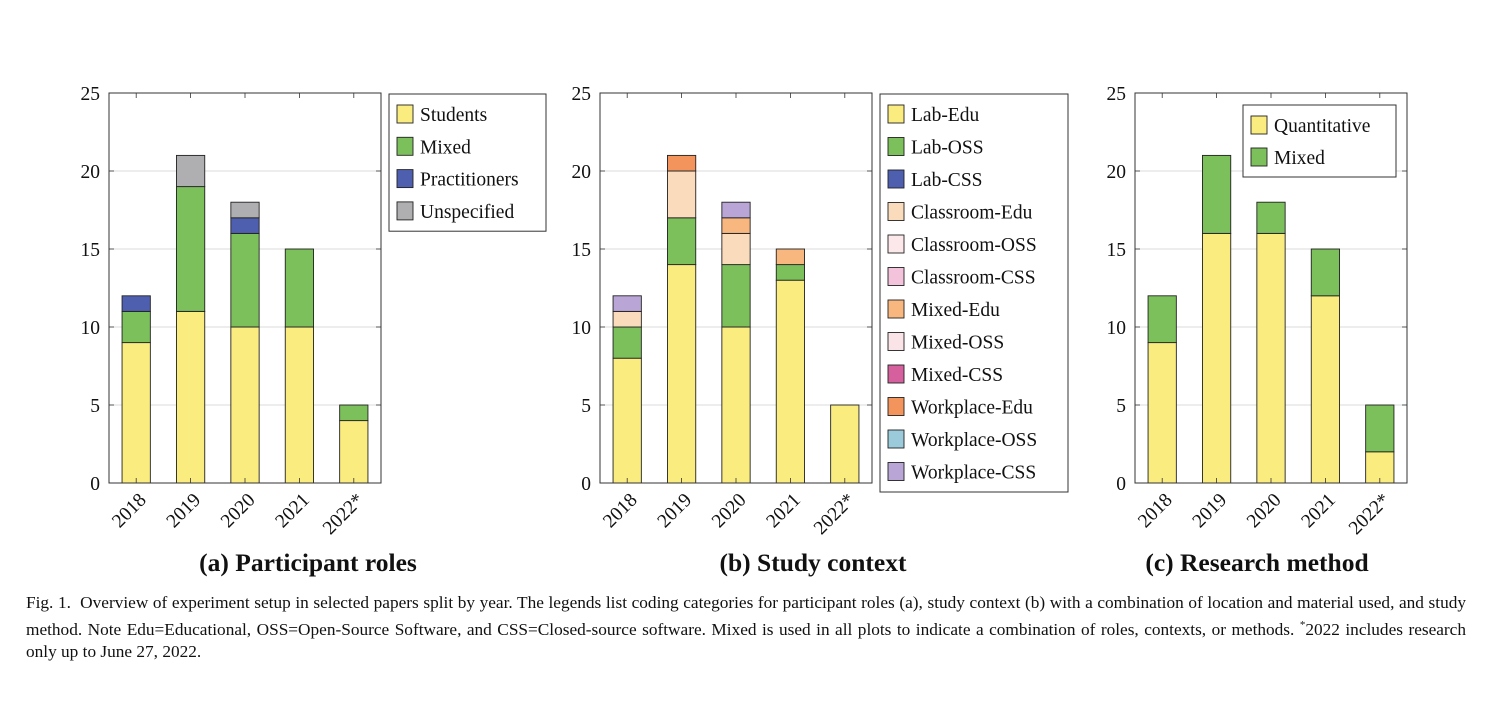 The width and height of the screenshot is (1508, 716). What do you see at coordinates (947, 180) in the screenshot?
I see `legend-label: Lab-CSS` at bounding box center [947, 180].